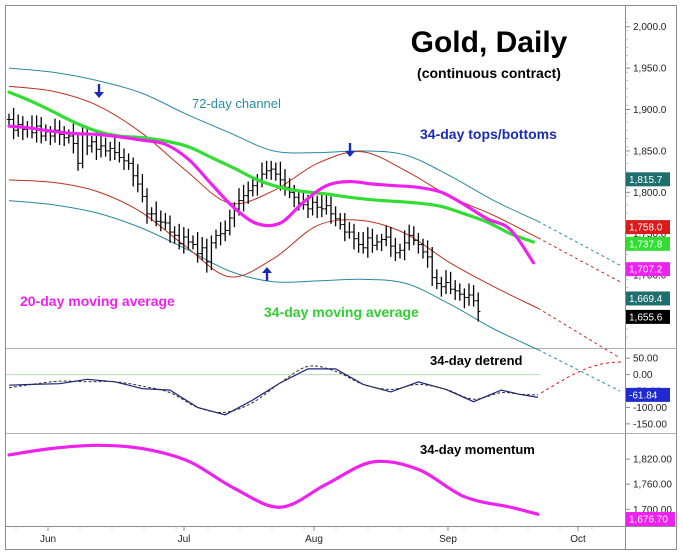 This screenshot has height=555, width=683. What do you see at coordinates (650, 424) in the screenshot?
I see `y-tick-label: -150.00` at bounding box center [650, 424].